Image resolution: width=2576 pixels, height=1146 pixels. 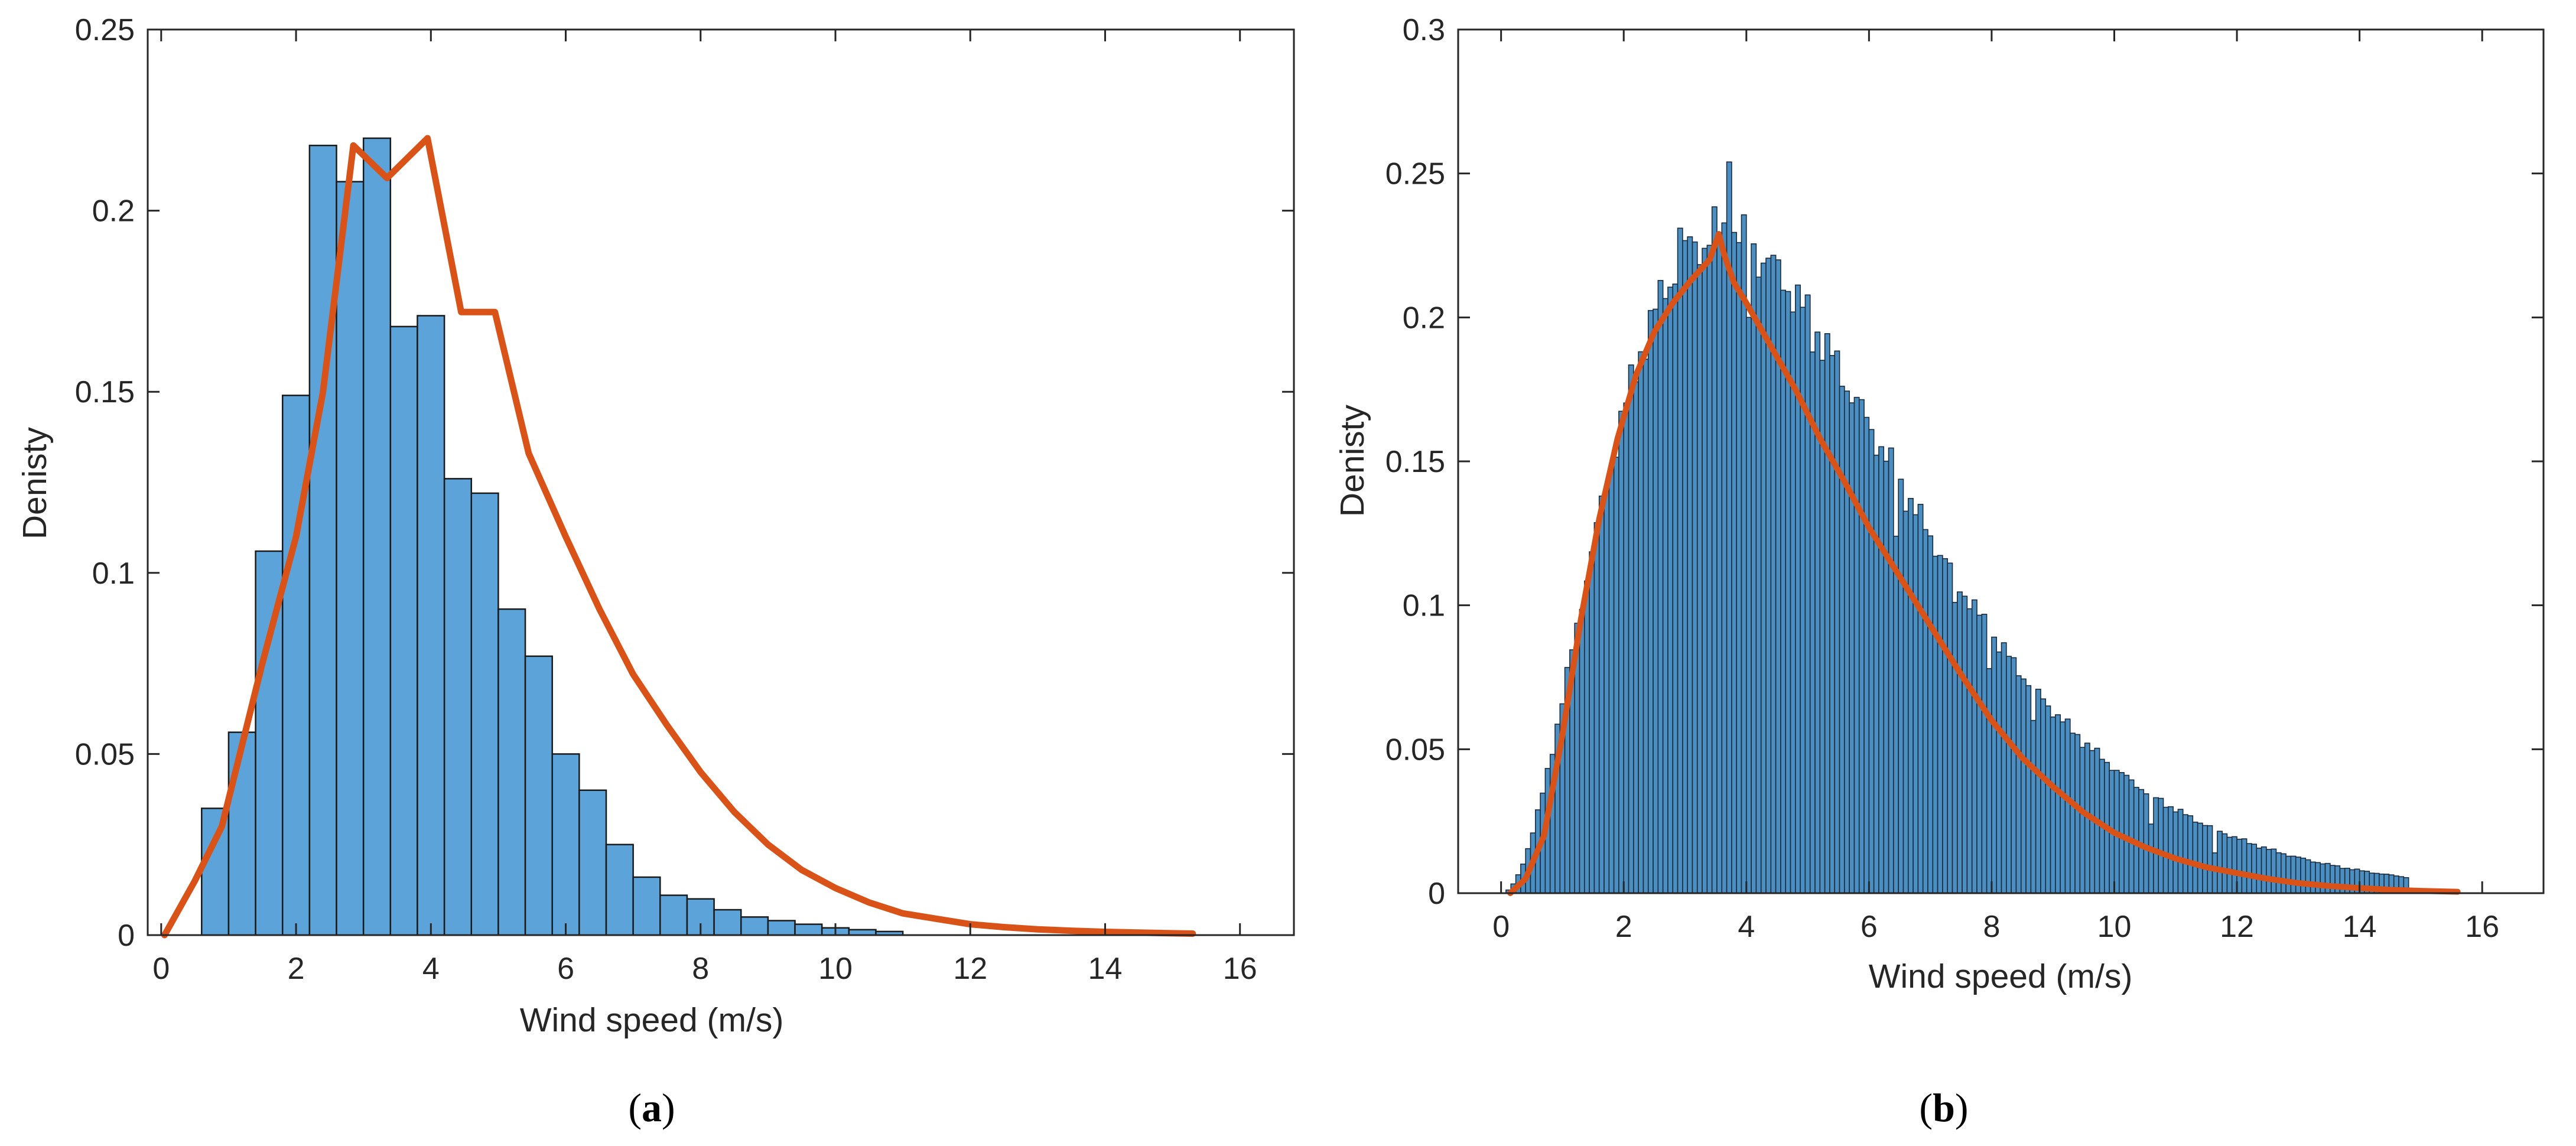 I want to click on x-tick-label: 8, so click(x=700, y=969).